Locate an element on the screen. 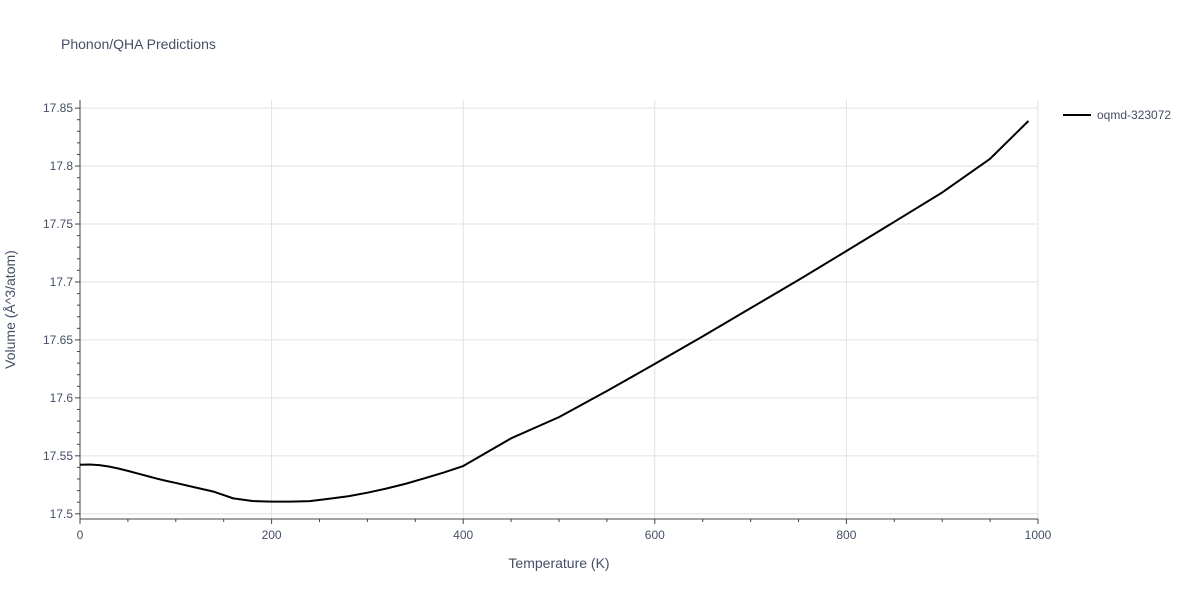 This screenshot has width=1200, height=600. x-tick-label: 0 is located at coordinates (80, 535).